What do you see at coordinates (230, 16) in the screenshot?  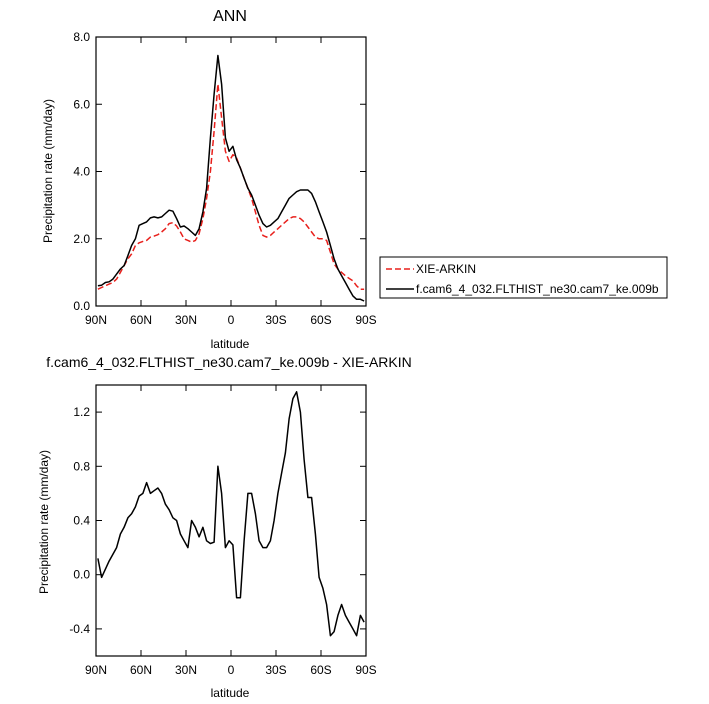 I see `top-chart-title: ANN` at bounding box center [230, 16].